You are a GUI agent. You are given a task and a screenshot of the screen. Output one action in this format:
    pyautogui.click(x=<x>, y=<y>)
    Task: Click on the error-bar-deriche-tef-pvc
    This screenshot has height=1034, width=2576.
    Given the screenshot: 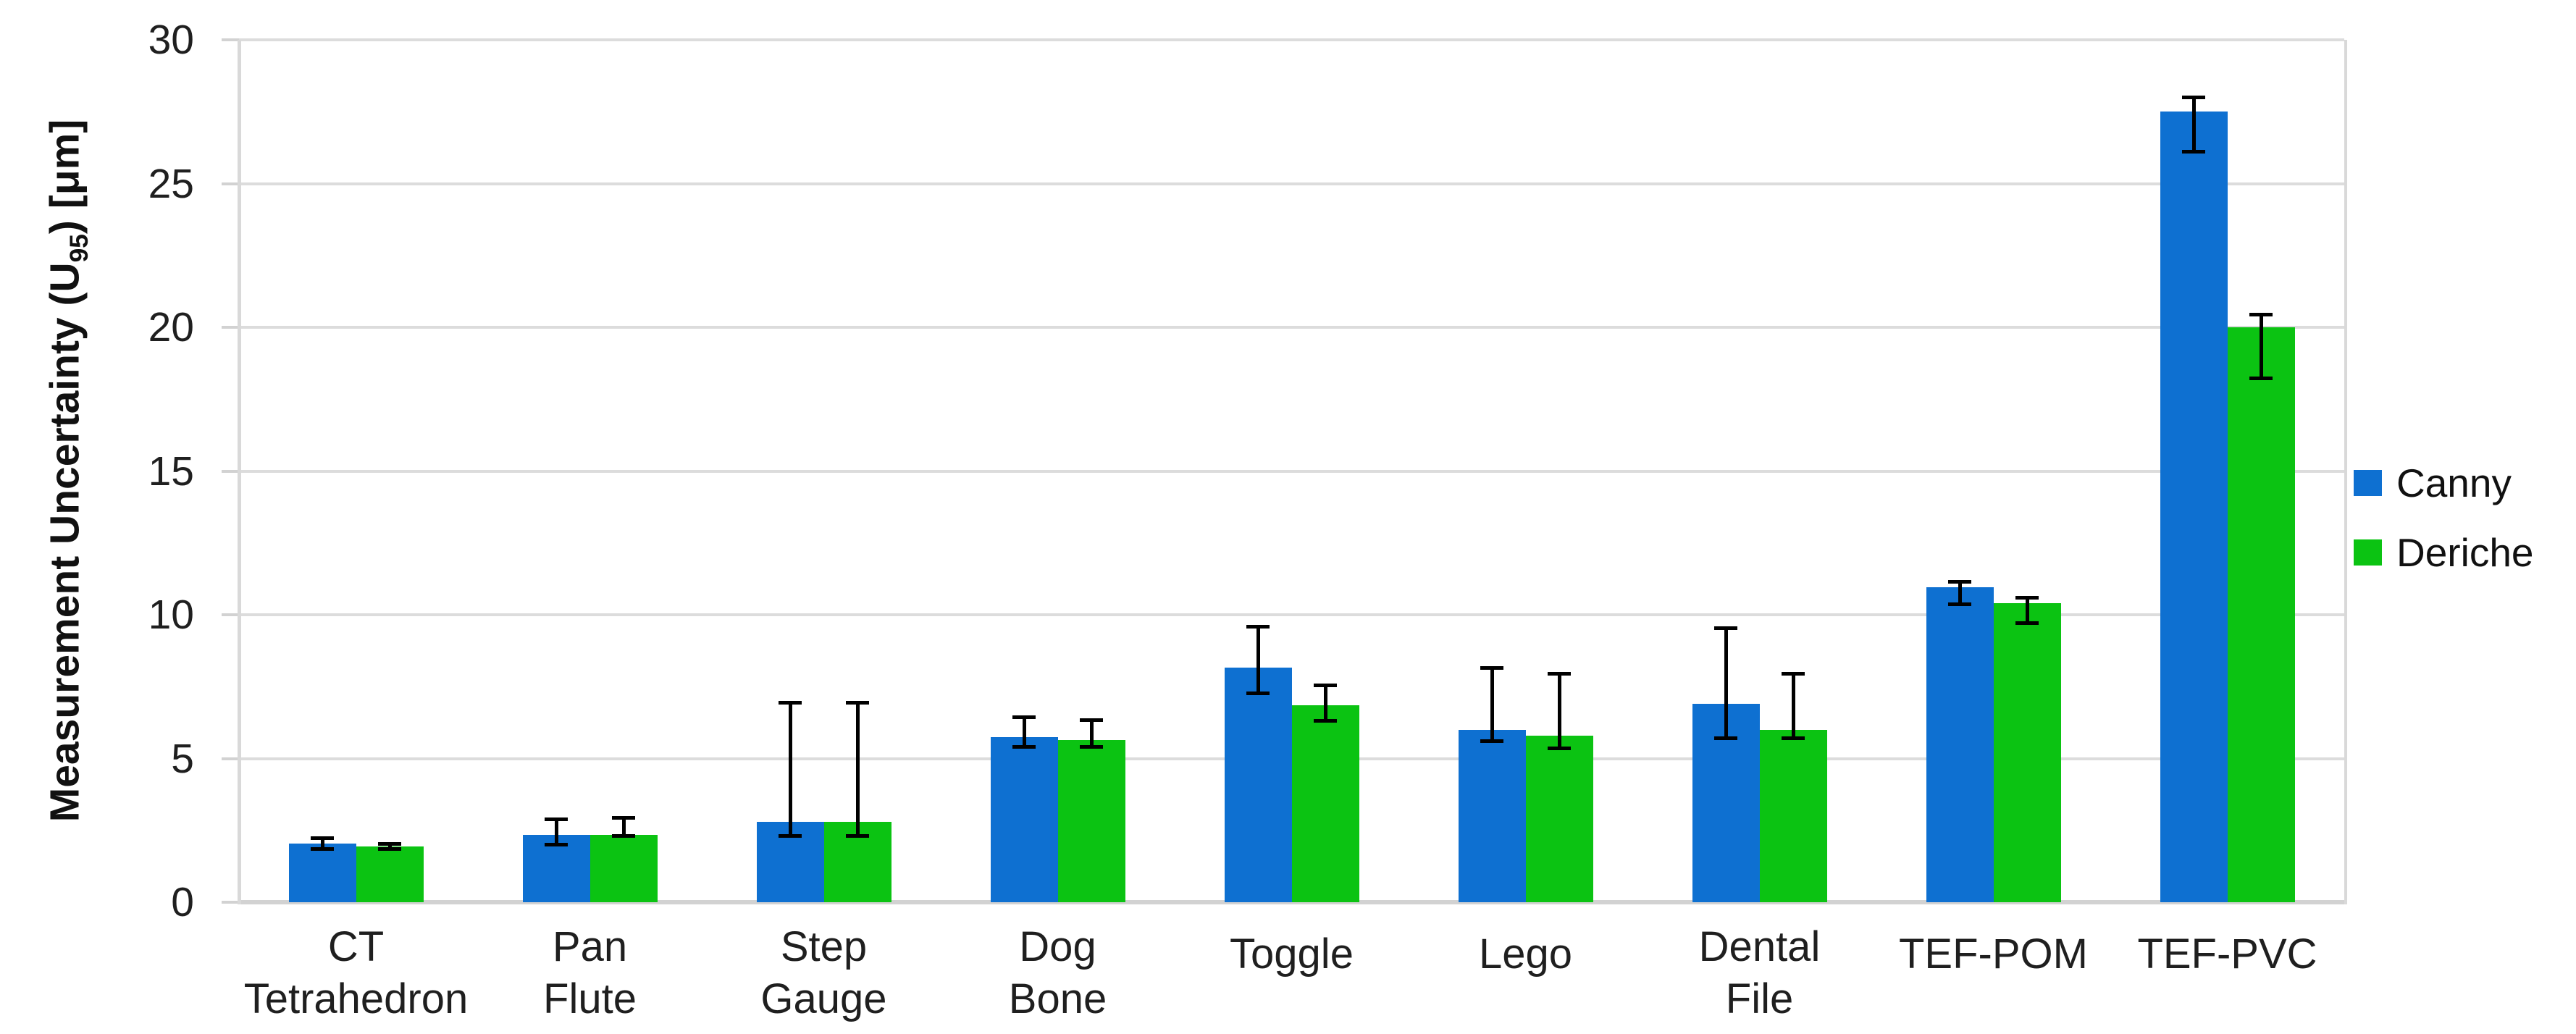 What is the action you would take?
    pyautogui.click(x=2261, y=346)
    